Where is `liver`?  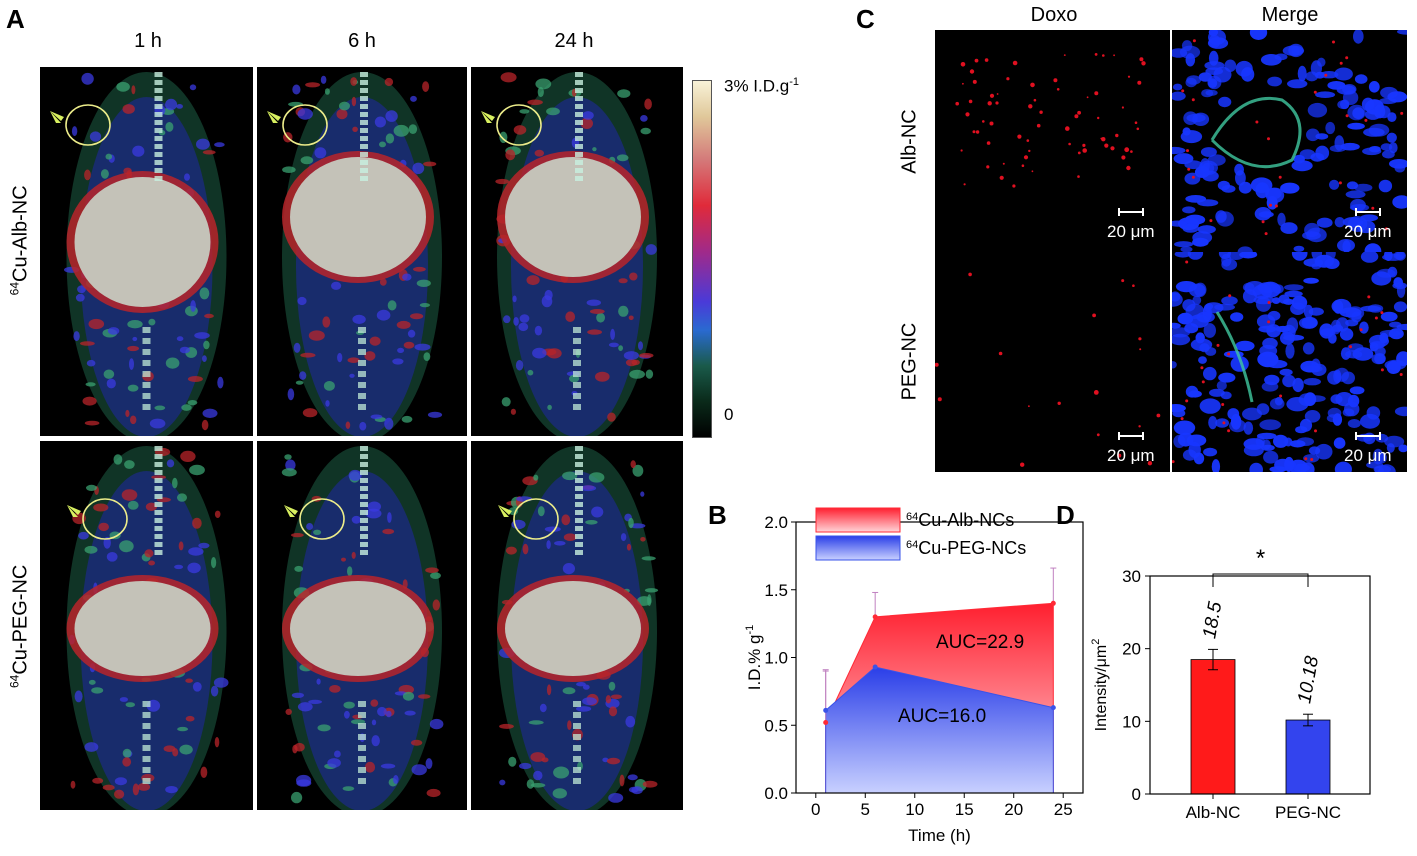 liver is located at coordinates (573, 628).